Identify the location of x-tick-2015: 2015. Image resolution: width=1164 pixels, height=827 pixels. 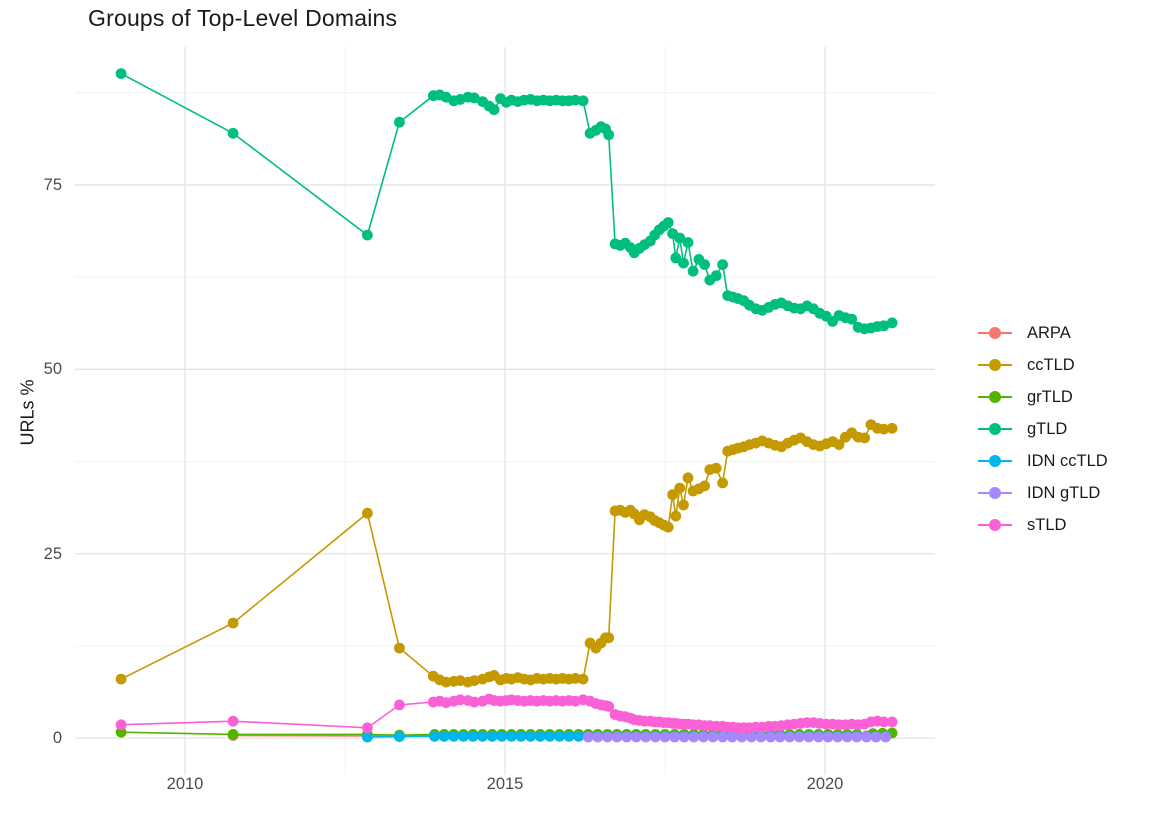
(505, 784).